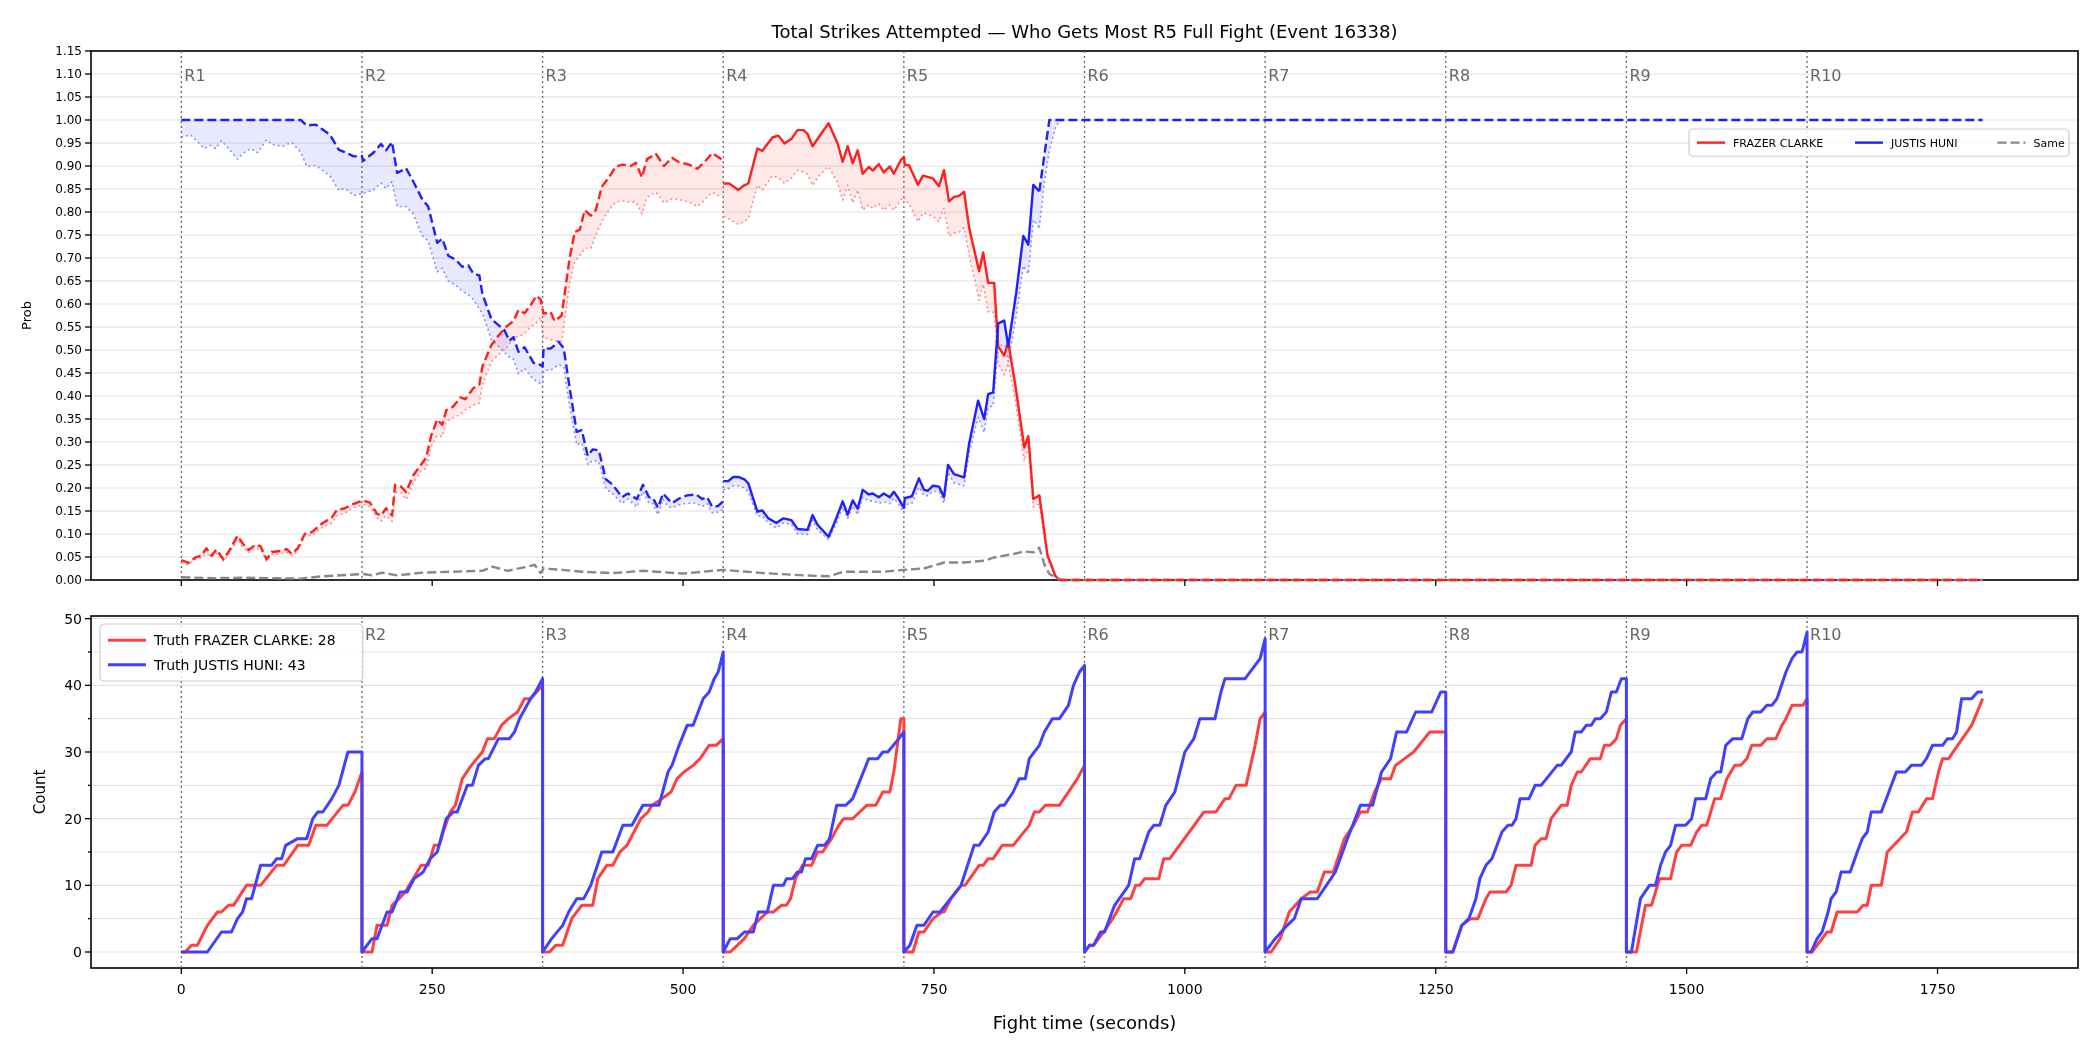 This screenshot has width=2100, height=1050. Describe the element at coordinates (73, 818) in the screenshot. I see `y-tick-label: 20` at that location.